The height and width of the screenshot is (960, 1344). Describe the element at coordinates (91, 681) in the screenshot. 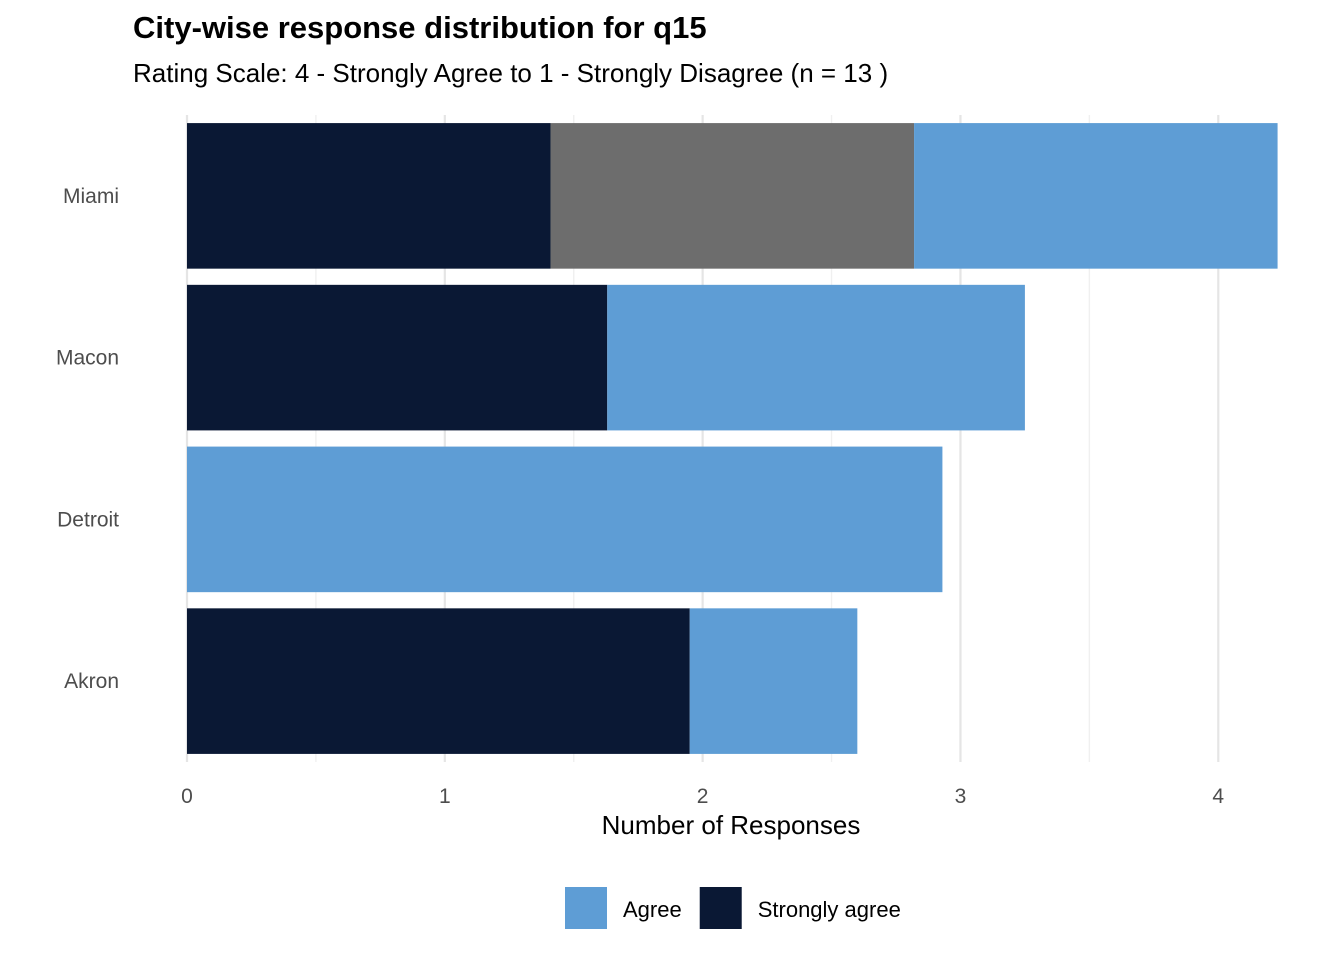

I see `y-tick-label: Akron` at that location.